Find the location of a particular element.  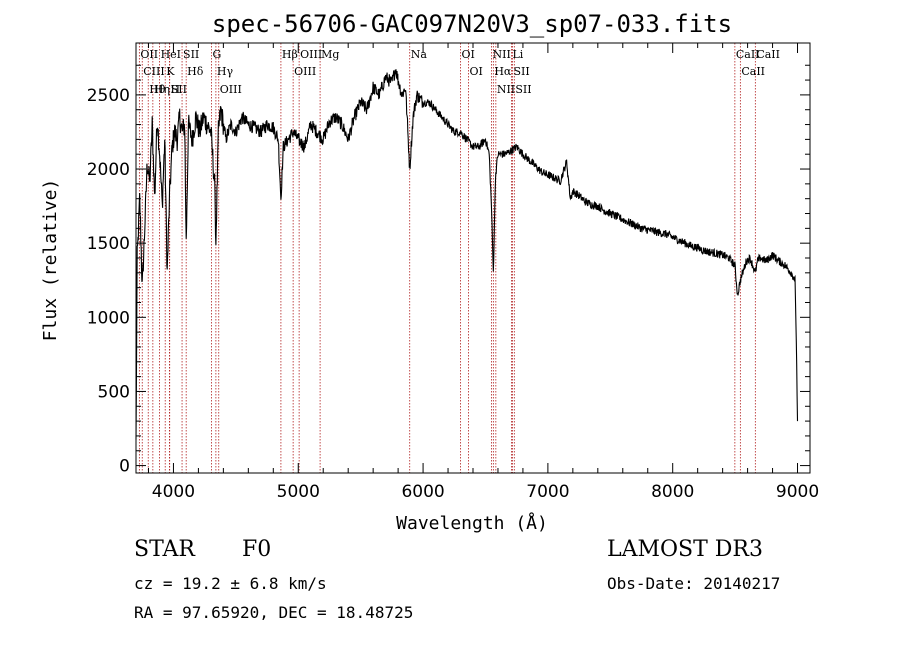

y-tick-label: 2000 is located at coordinates (108, 170).